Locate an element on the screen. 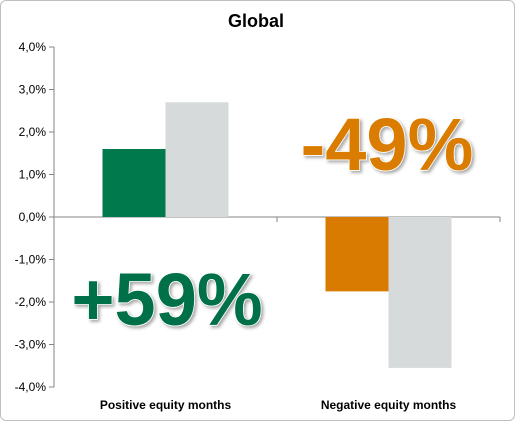 Image resolution: width=515 pixels, height=421 pixels. y-tick-label: 2,0% is located at coordinates (33, 132).